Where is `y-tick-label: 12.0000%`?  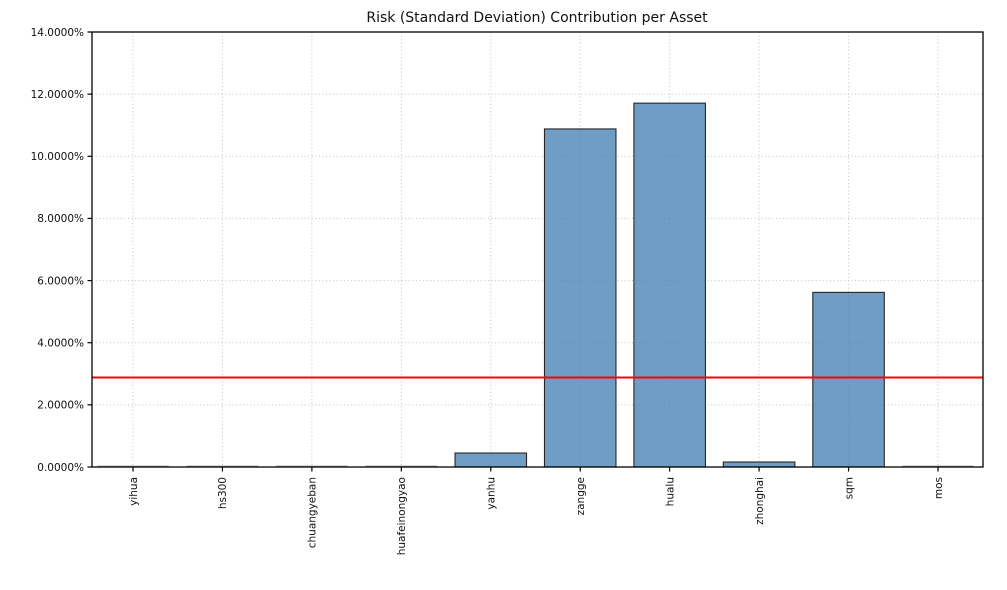
y-tick-label: 12.0000% is located at coordinates (57, 95).